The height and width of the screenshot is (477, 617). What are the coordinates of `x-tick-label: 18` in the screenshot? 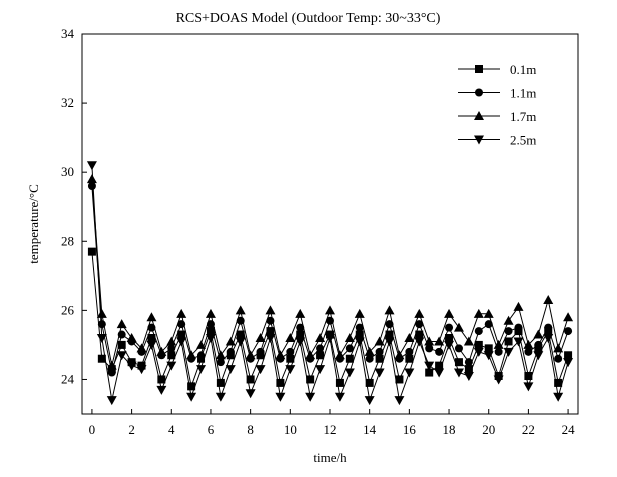 It's located at (449, 429).